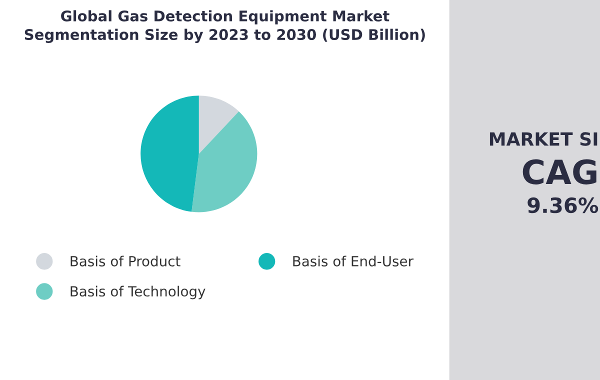 The height and width of the screenshot is (380, 600). What do you see at coordinates (138, 293) in the screenshot?
I see `legend-label: Basis of Technology` at bounding box center [138, 293].